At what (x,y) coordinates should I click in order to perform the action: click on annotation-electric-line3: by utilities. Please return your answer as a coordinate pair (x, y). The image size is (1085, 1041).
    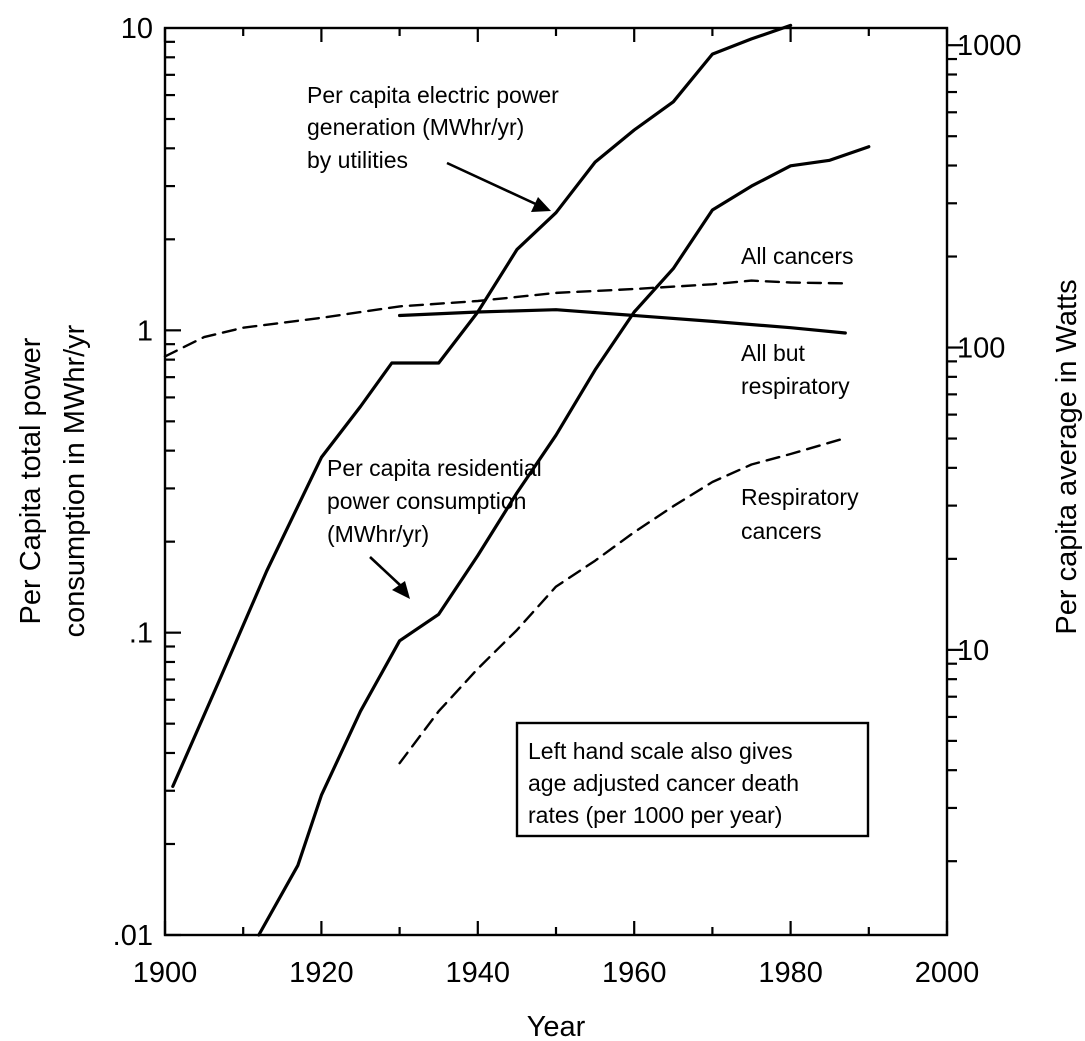
    Looking at the image, I should click on (357, 160).